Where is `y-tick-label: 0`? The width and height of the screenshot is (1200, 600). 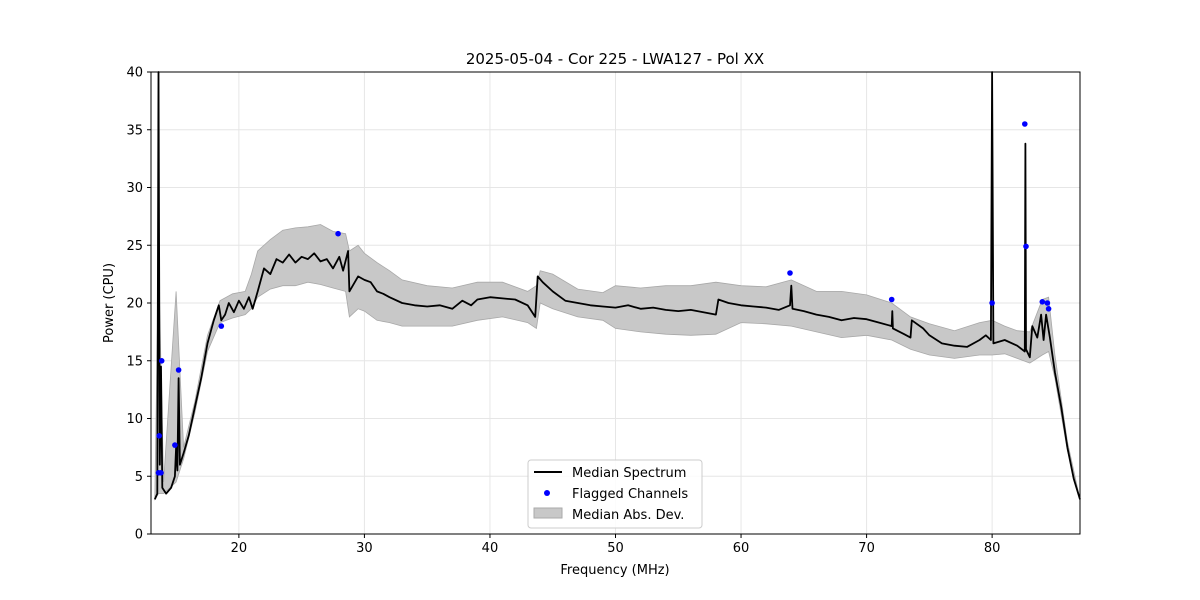
y-tick-label: 0 is located at coordinates (139, 535).